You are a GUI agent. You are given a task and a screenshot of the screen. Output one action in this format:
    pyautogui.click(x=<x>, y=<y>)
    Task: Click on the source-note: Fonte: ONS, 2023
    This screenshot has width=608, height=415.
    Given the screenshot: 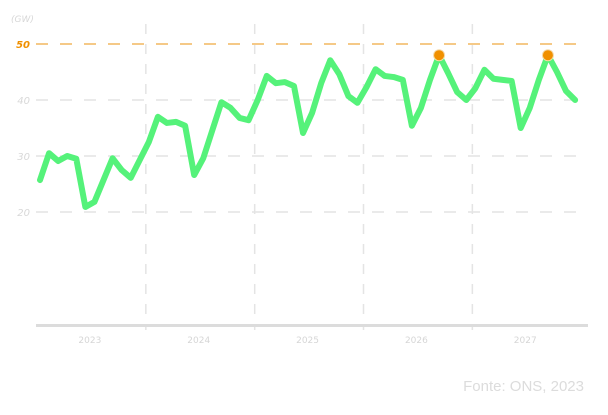 What is the action you would take?
    pyautogui.click(x=523, y=386)
    